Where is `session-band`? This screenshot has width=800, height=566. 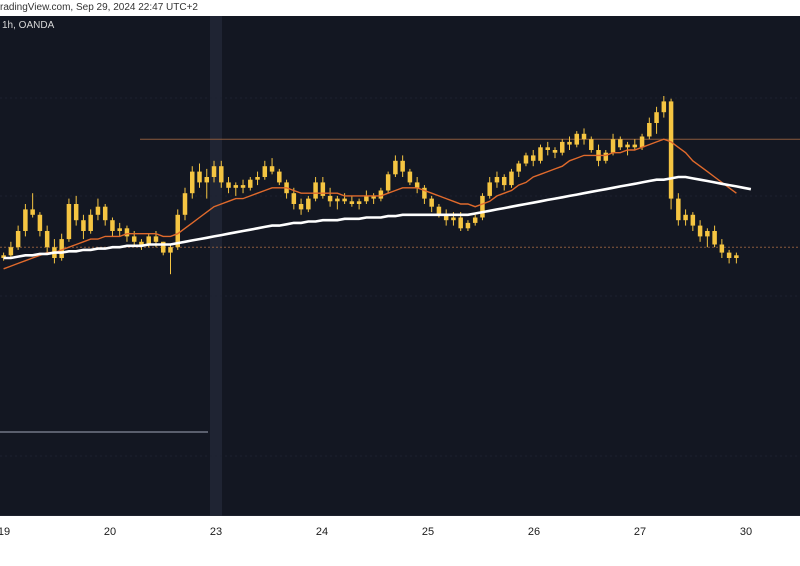
session-band is located at coordinates (216, 266).